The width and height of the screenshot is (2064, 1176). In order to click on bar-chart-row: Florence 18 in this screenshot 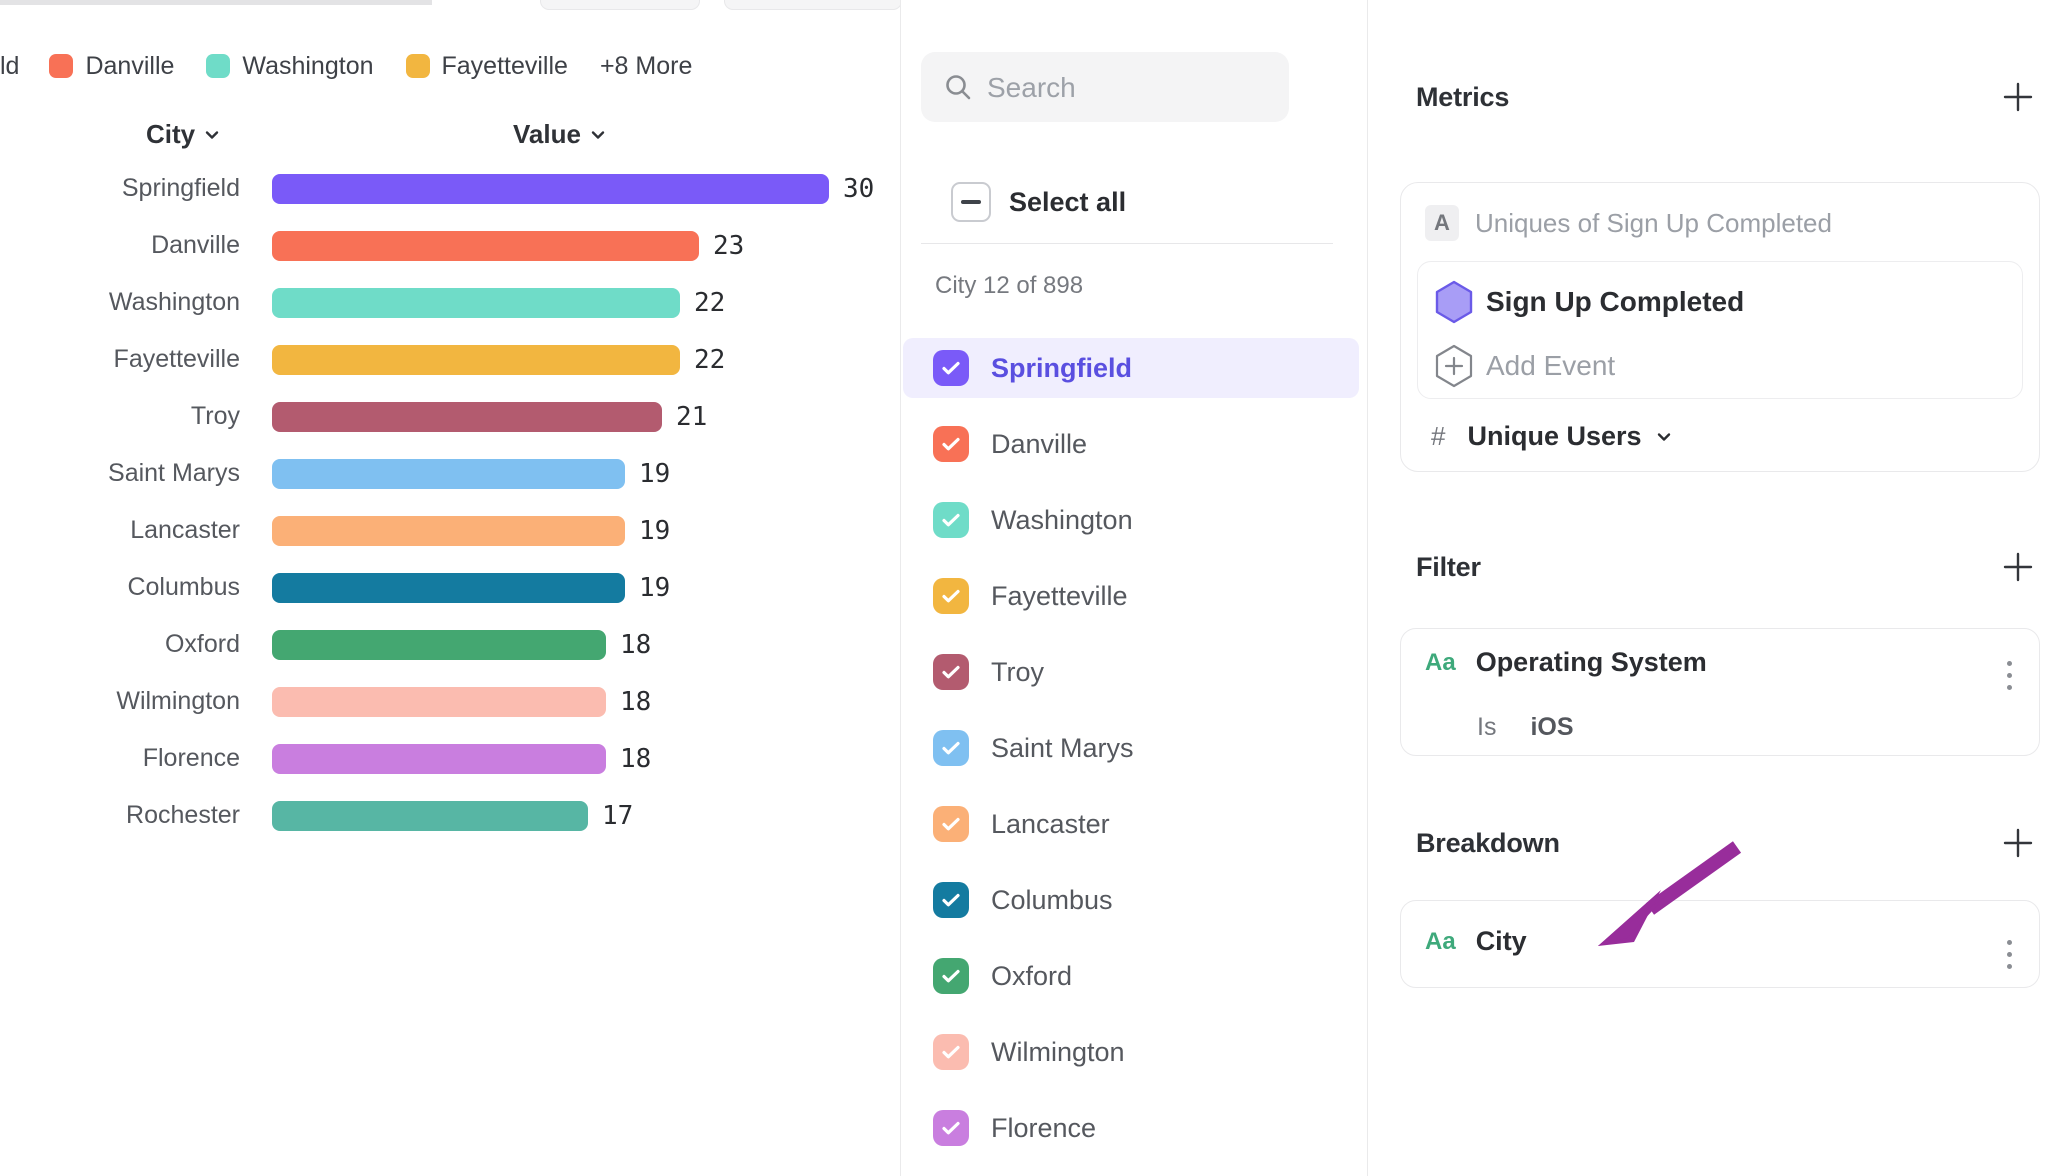, I will do `click(450, 758)`.